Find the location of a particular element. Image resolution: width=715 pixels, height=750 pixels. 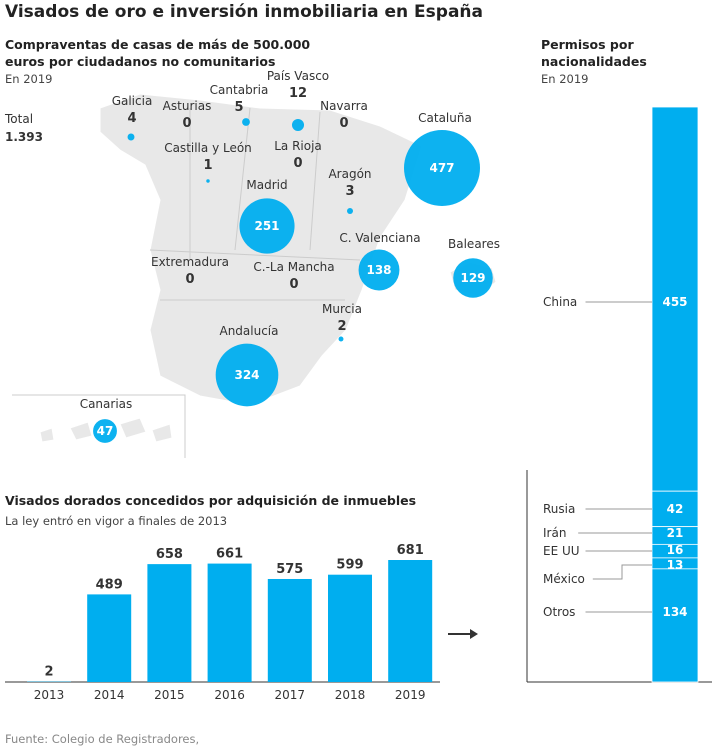

region-label: C.-La Mancha is located at coordinates (293, 267).